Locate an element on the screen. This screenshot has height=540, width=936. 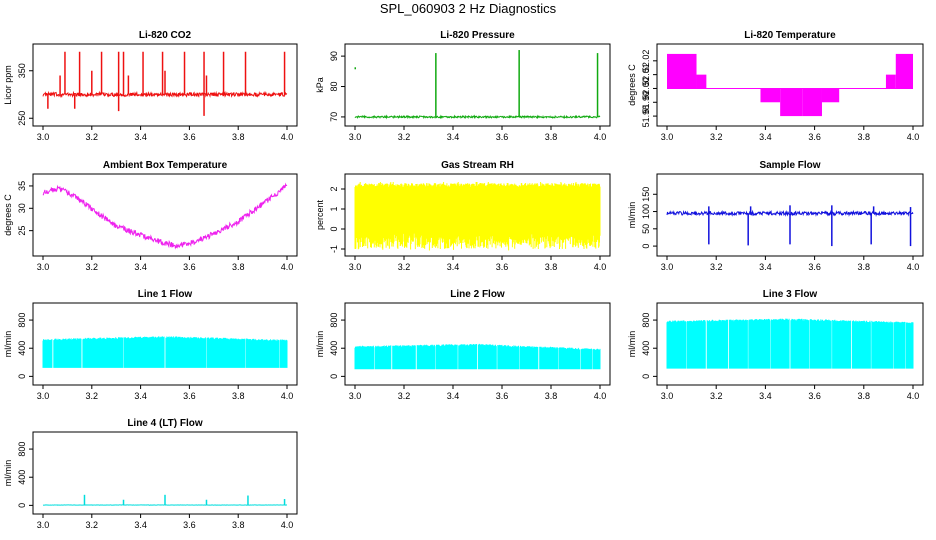
y-tick-label: 2 is located at coordinates (334, 188).